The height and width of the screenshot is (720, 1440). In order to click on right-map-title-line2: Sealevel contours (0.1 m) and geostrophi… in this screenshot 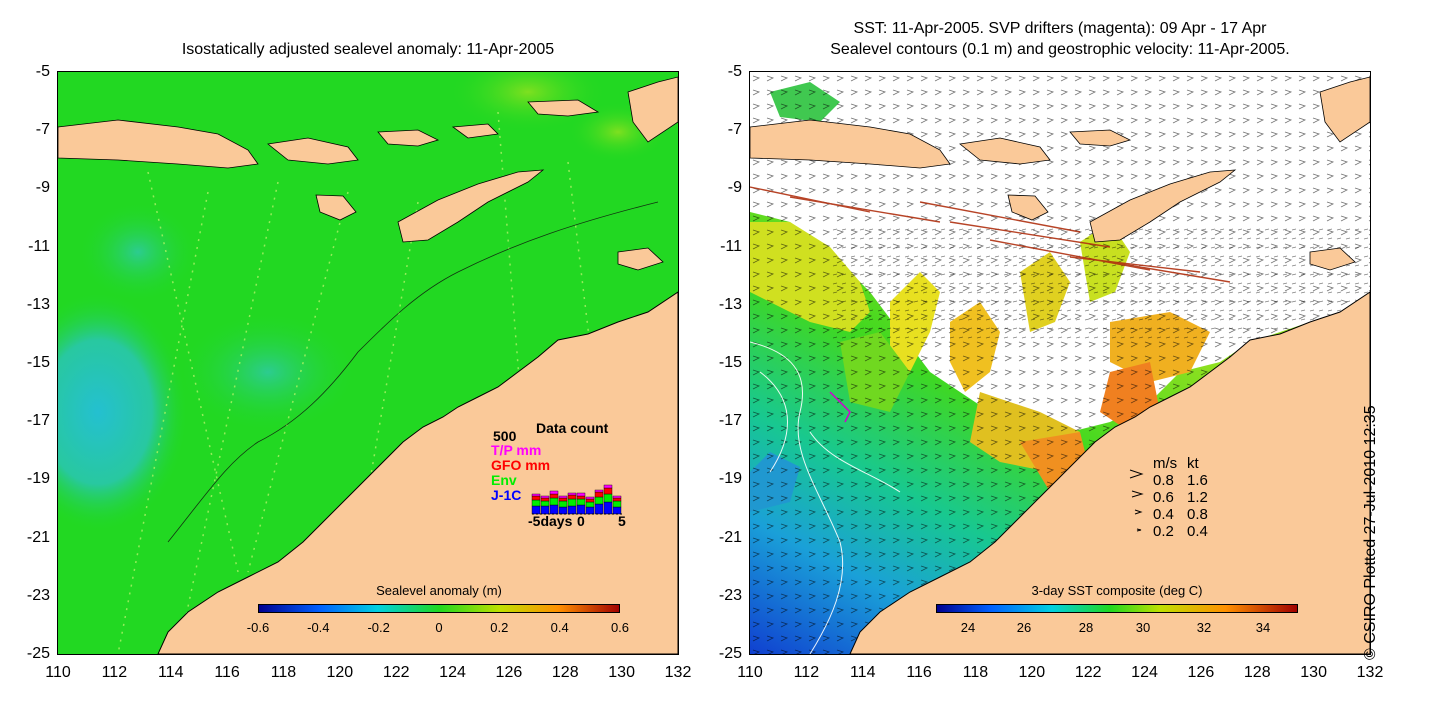, I will do `click(1060, 49)`.